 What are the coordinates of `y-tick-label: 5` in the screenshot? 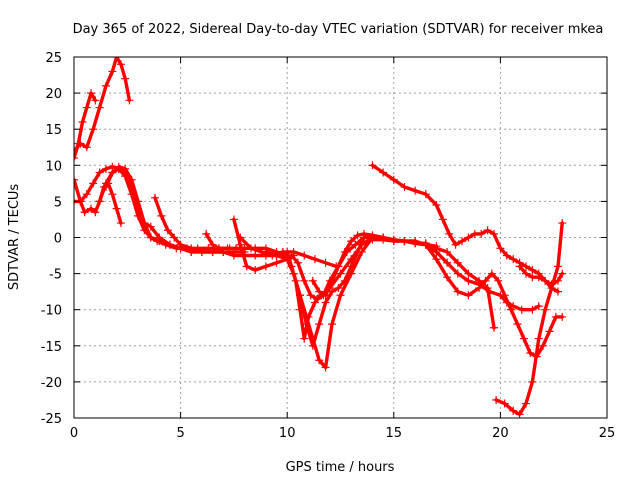 It's located at (58, 202).